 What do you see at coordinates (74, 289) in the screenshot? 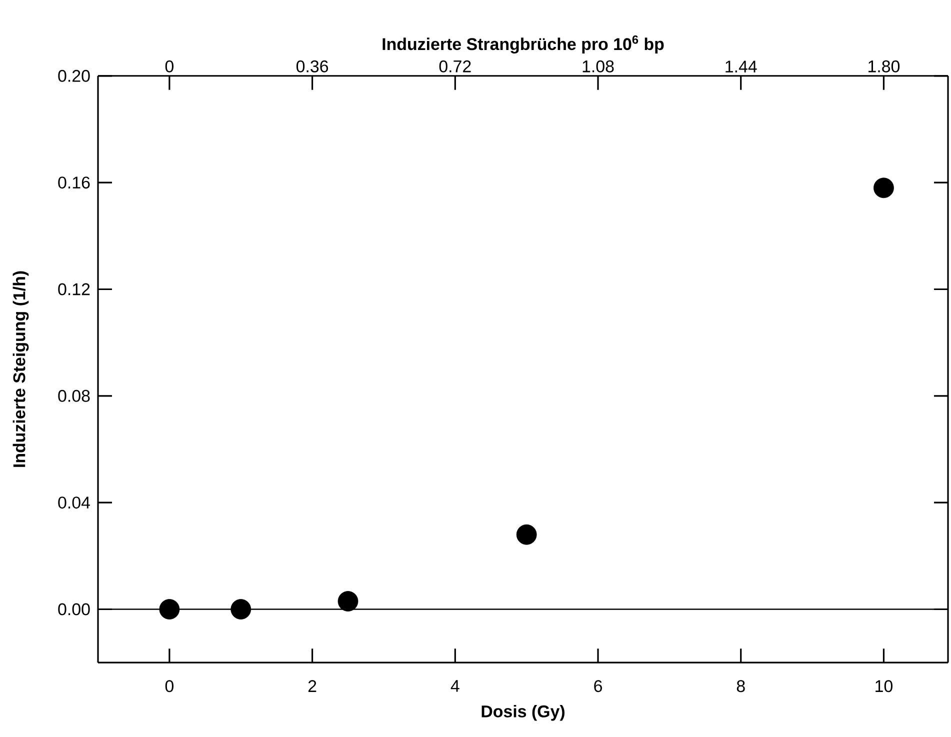
I see `y-tick-label: 0.12` at bounding box center [74, 289].